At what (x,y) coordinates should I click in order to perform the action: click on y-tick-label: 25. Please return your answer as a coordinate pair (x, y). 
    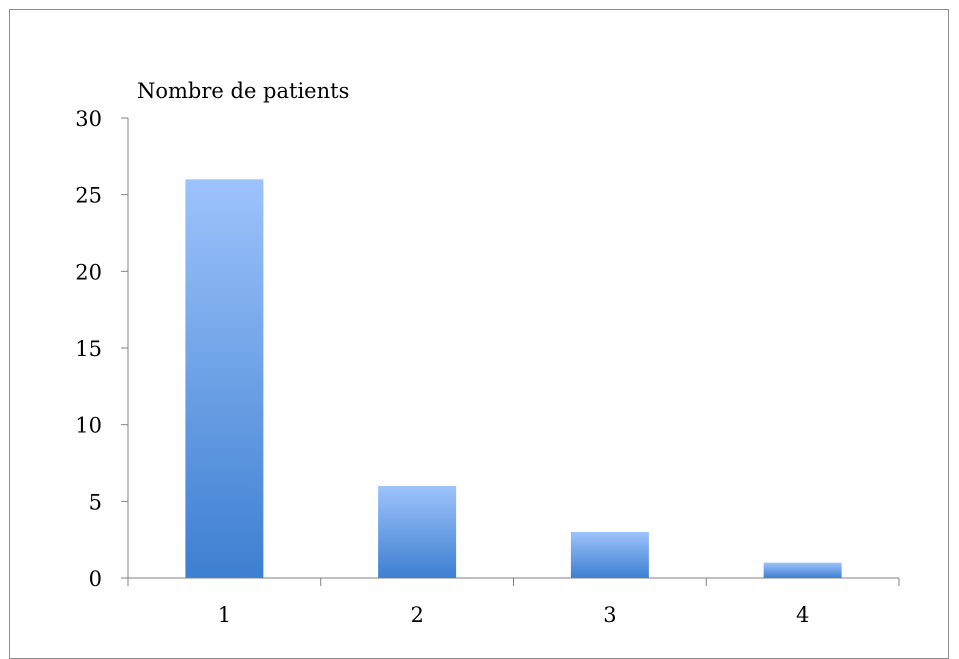
    Looking at the image, I should click on (88, 196).